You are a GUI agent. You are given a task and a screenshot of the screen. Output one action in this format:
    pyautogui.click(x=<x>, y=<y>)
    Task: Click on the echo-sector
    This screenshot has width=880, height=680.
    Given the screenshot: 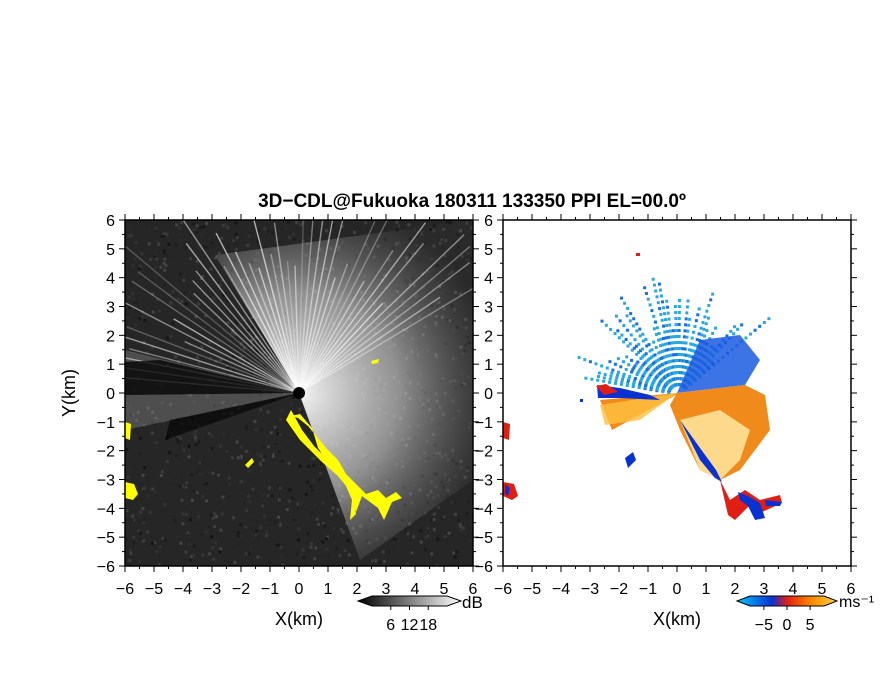 What is the action you would take?
    pyautogui.click(x=344, y=390)
    